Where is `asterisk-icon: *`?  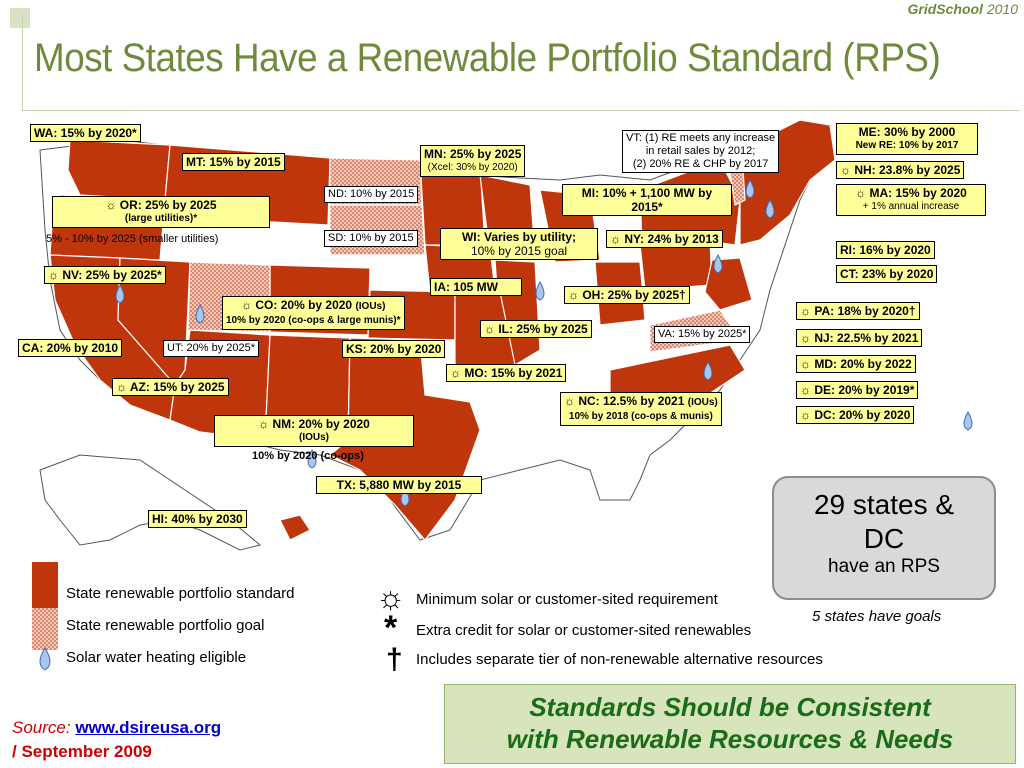
asterisk-icon: * is located at coordinates (391, 628).